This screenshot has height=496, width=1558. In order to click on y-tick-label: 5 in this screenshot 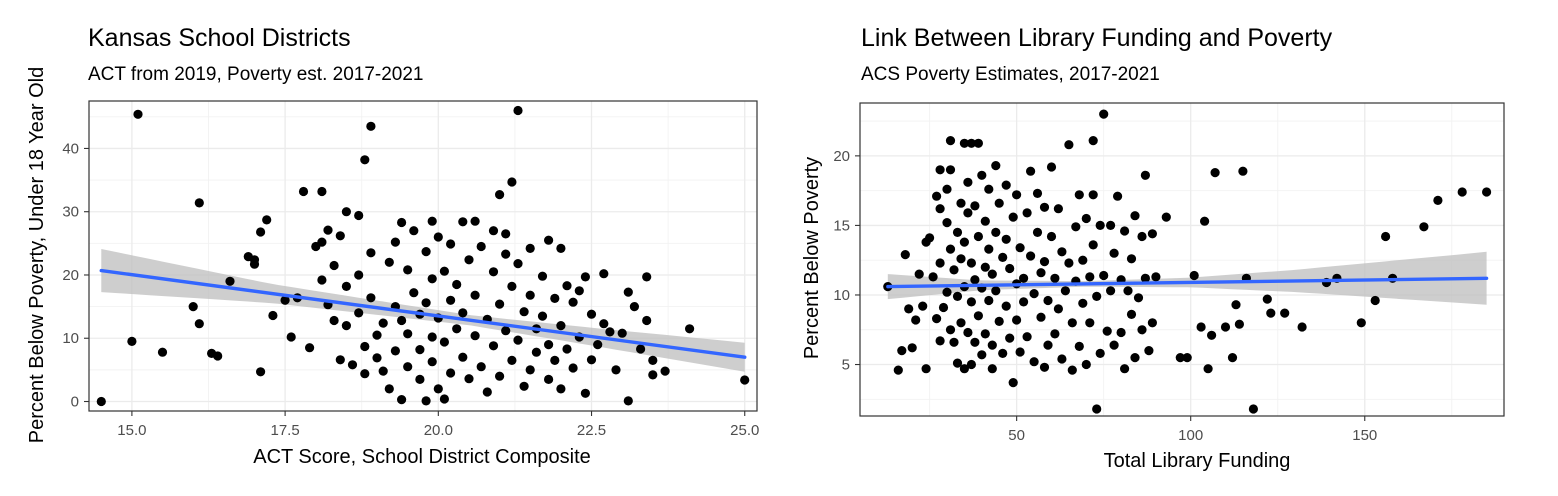, I will do `click(846, 365)`.